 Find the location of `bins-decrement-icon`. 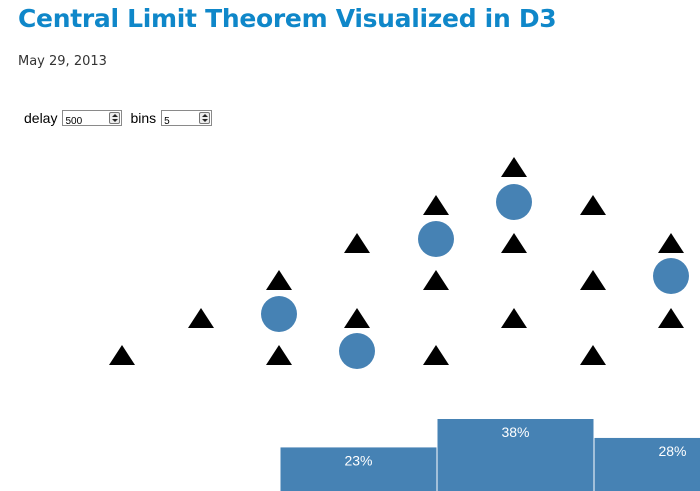

bins-decrement-icon is located at coordinates (205, 120).